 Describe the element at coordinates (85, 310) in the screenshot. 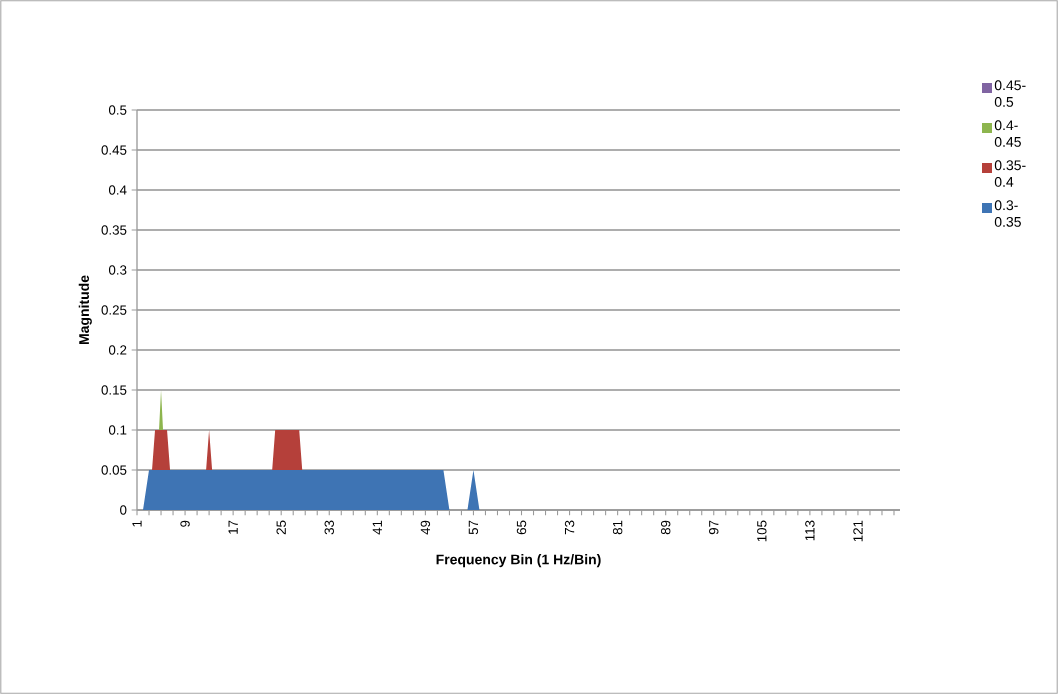

I see `y-axis-title: Magnitude` at that location.